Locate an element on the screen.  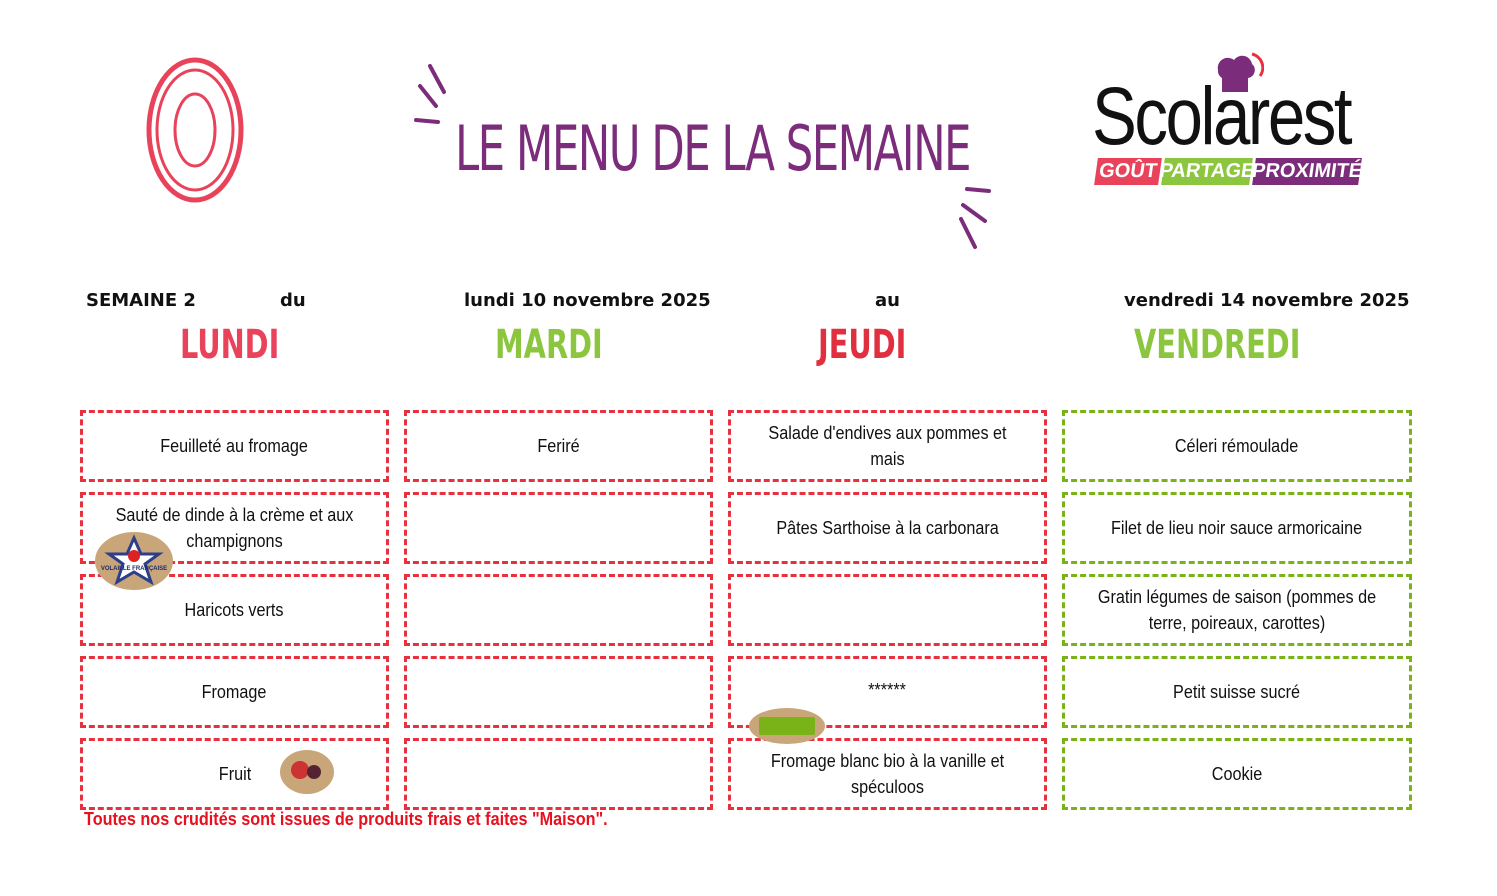
volaille-francaise-badge: VOLAILLE FRANÇAISE is located at coordinates (134, 561).